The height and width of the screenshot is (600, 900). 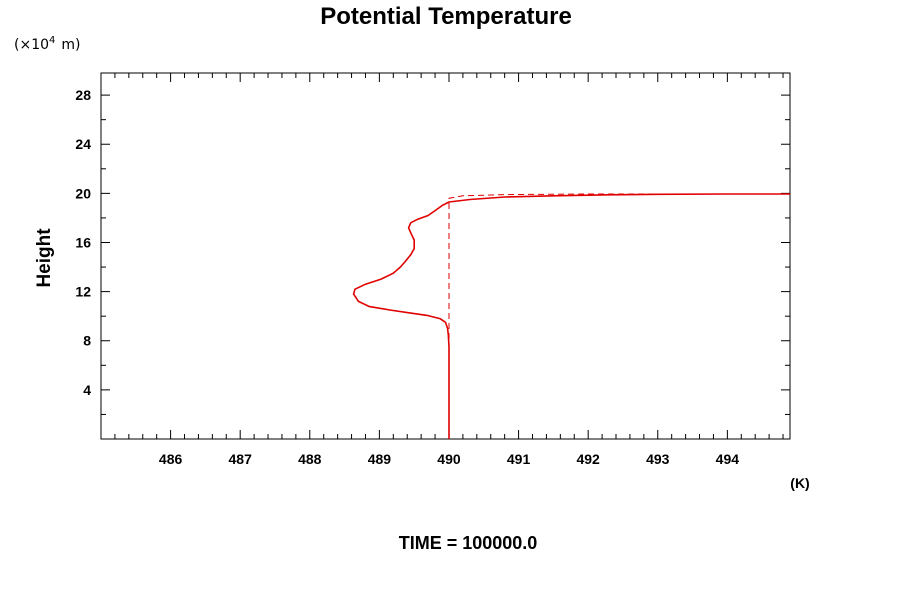 What do you see at coordinates (83, 242) in the screenshot?
I see `y-tick-label: 16` at bounding box center [83, 242].